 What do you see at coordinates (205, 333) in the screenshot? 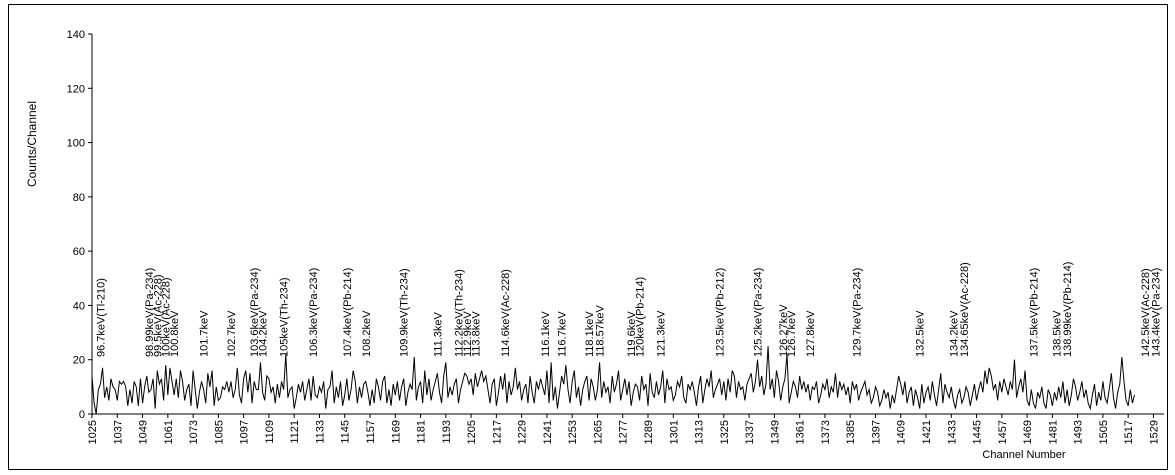
I see `peak-annotation-label: 101.7keV` at bounding box center [205, 333].